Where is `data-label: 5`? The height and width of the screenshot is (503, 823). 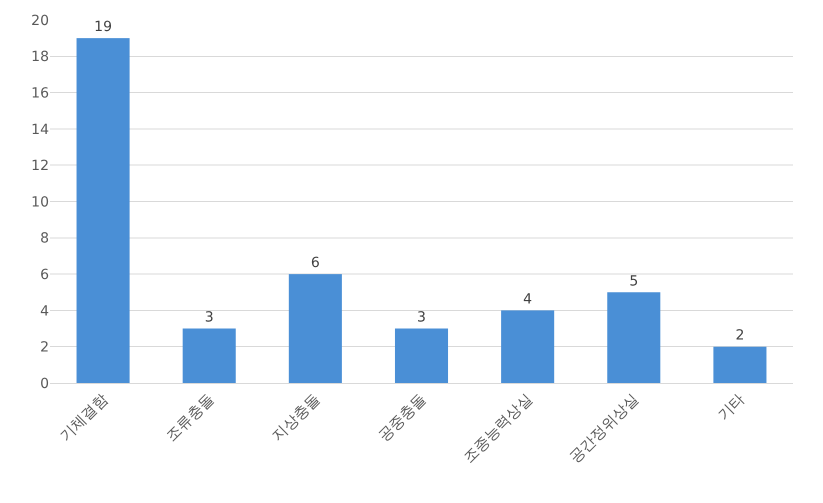 data-label: 5 is located at coordinates (633, 281).